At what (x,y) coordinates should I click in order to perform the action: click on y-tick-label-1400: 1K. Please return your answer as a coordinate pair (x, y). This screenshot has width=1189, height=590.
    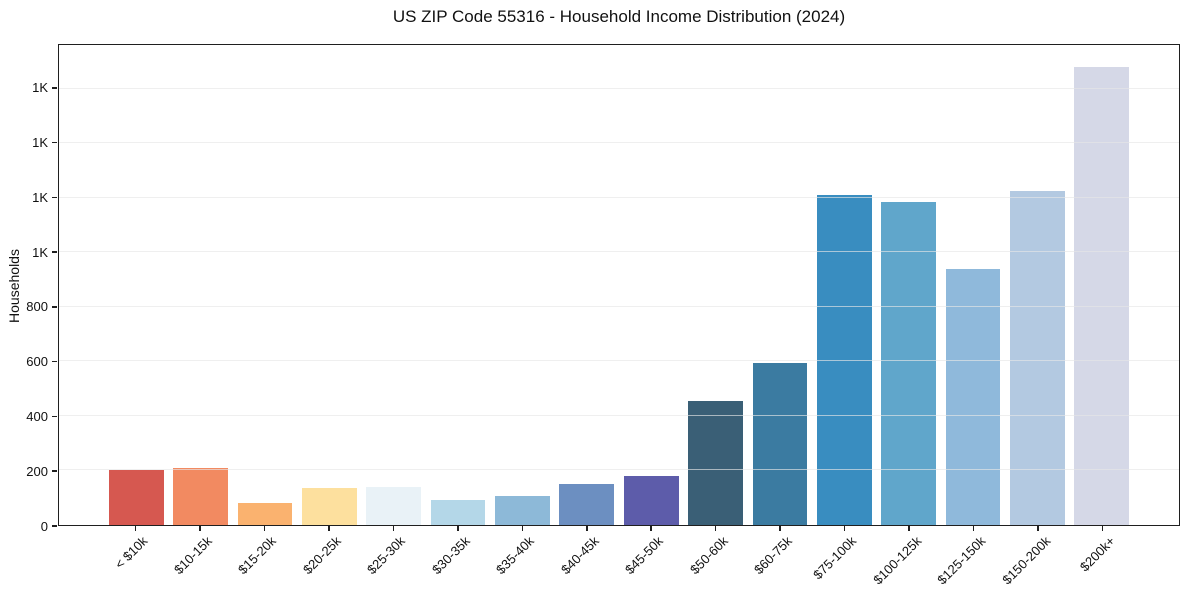
    Looking at the image, I should click on (40, 143).